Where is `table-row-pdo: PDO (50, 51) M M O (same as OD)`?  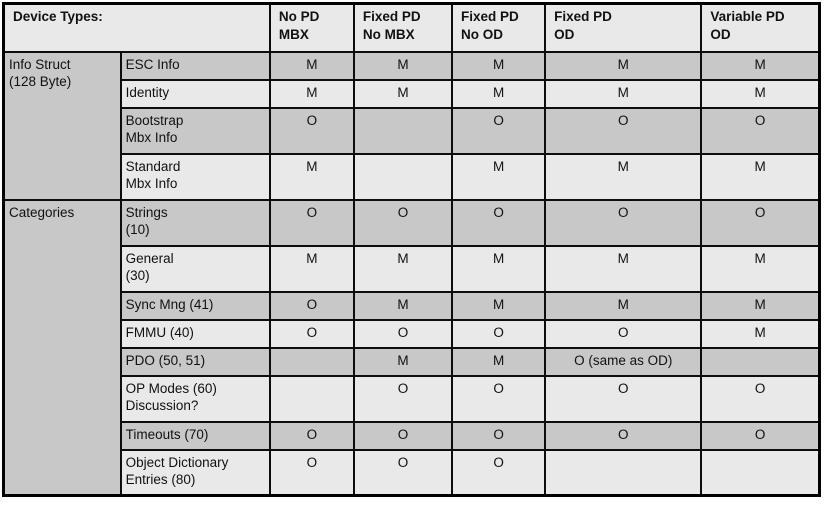 table-row-pdo: PDO (50, 51) M M O (same as OD) is located at coordinates (412, 361).